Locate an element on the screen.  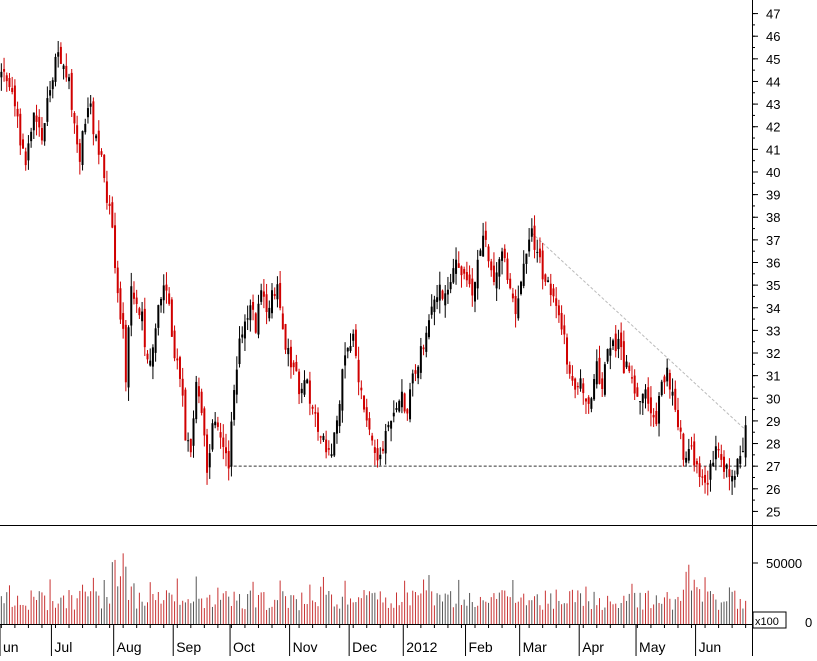
price-tick-label: 47 is located at coordinates (773, 14).